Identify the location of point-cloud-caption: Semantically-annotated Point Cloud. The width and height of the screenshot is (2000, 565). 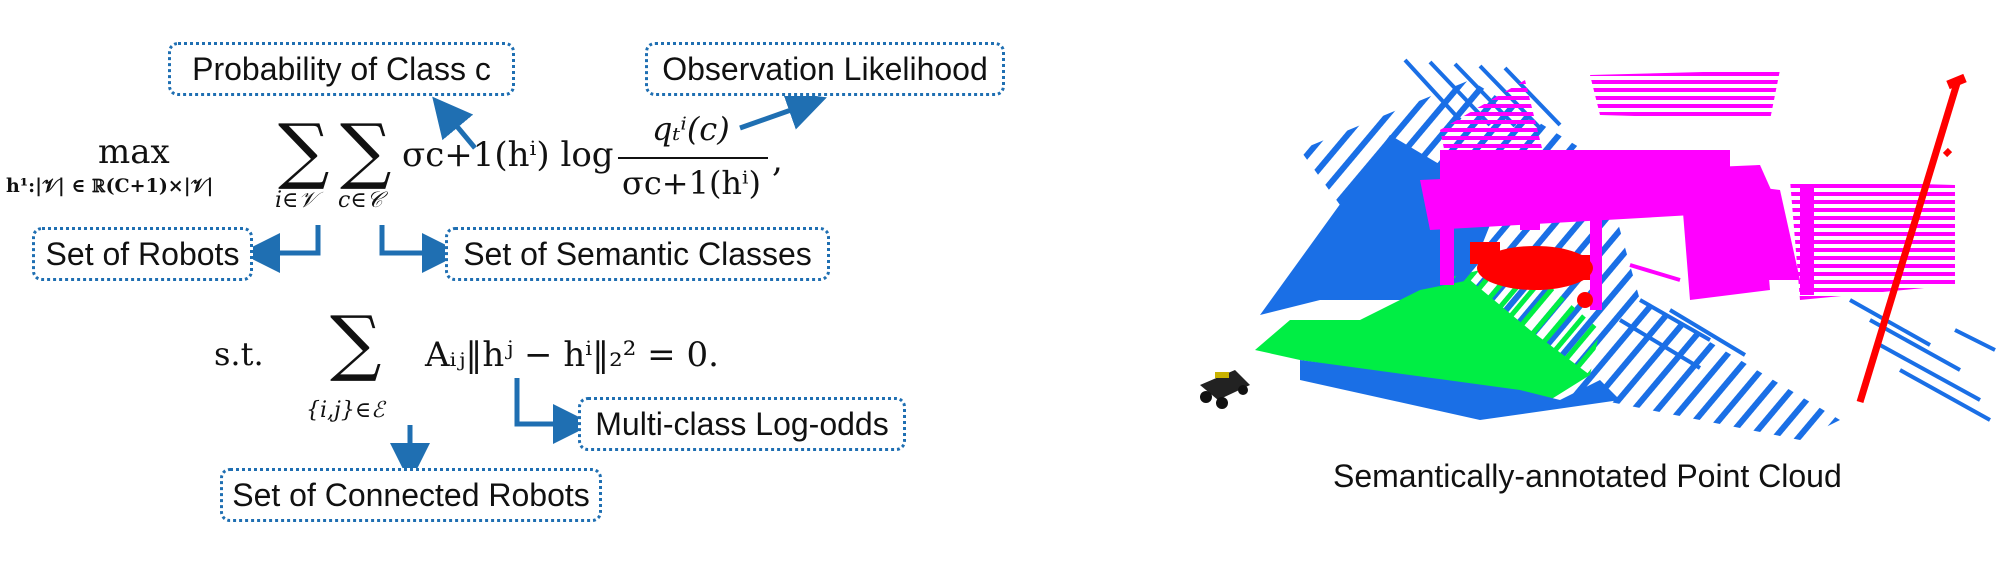
(1587, 476).